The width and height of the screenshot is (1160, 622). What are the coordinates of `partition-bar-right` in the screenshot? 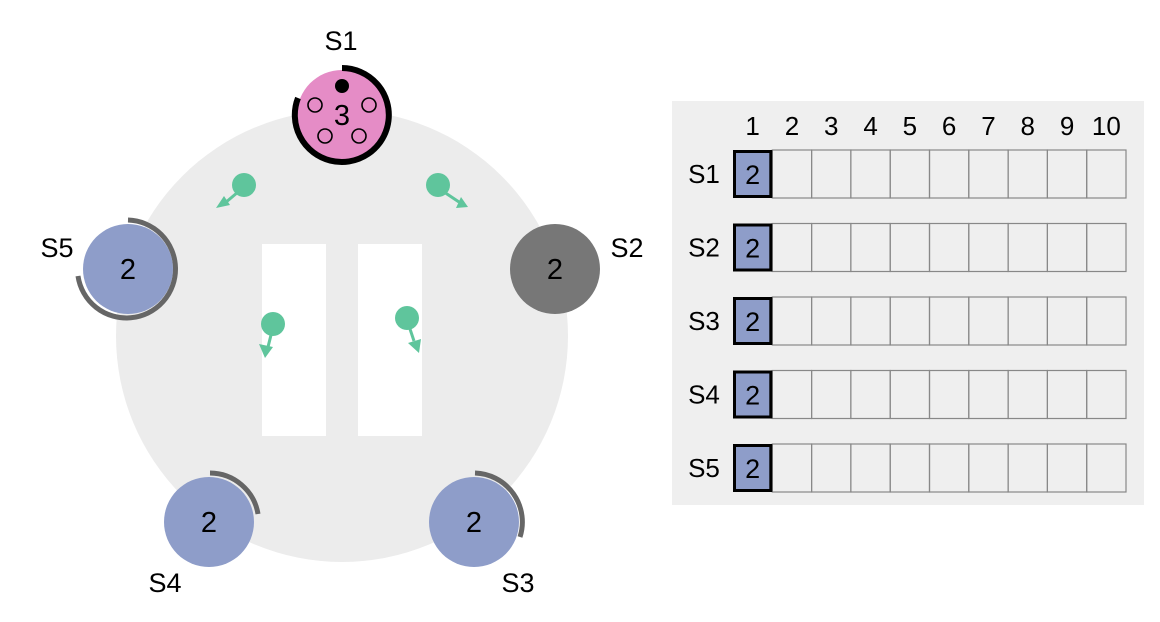 It's located at (390, 340).